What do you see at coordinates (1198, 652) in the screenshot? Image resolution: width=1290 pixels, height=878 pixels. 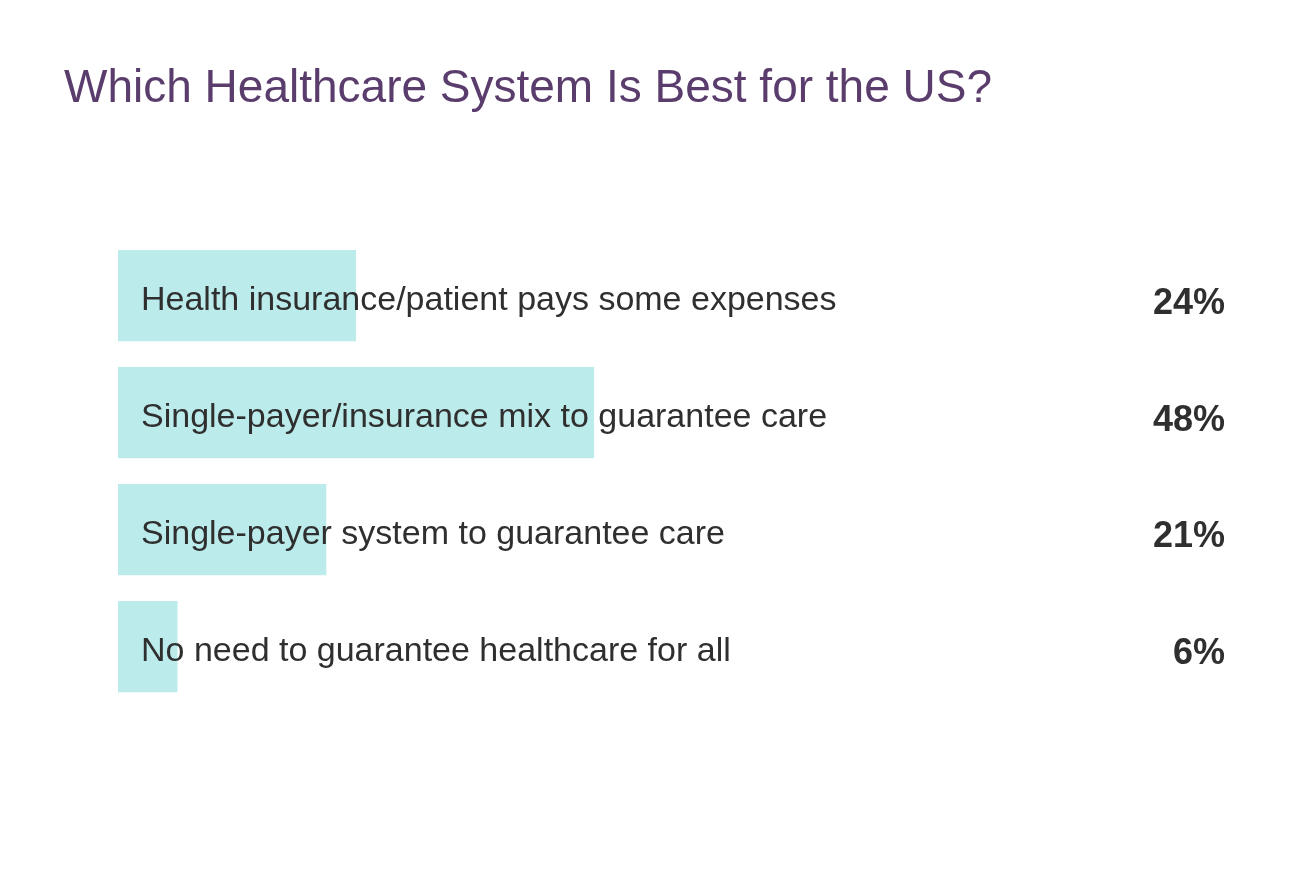 I see `data-label: 6%` at bounding box center [1198, 652].